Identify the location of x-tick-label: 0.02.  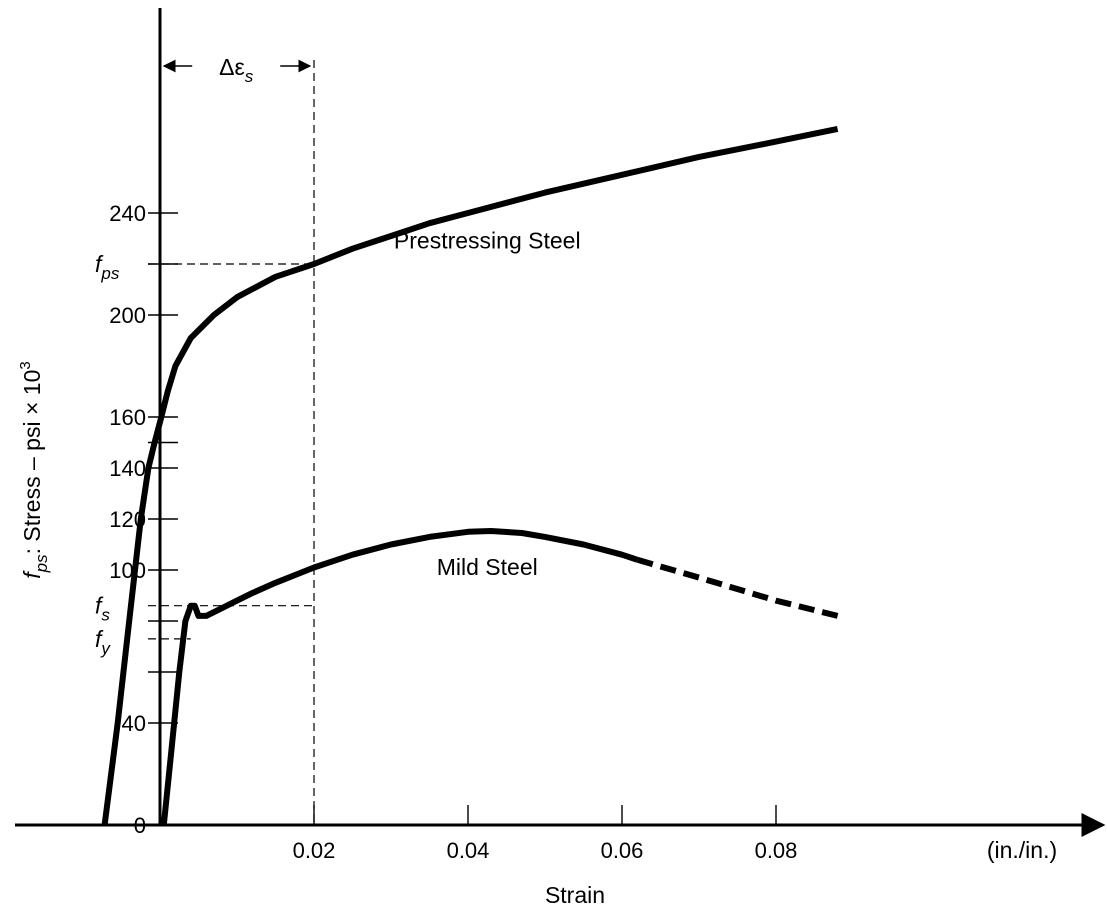
(314, 850).